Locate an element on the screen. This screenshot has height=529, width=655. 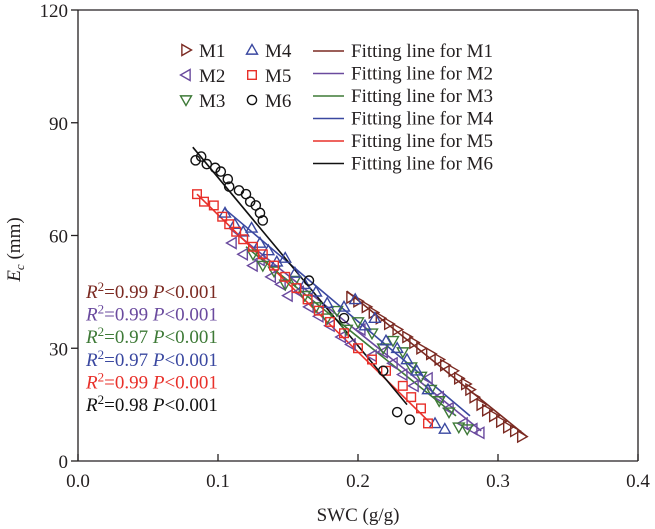
x-tick-label: 0.0 is located at coordinates (78, 481).